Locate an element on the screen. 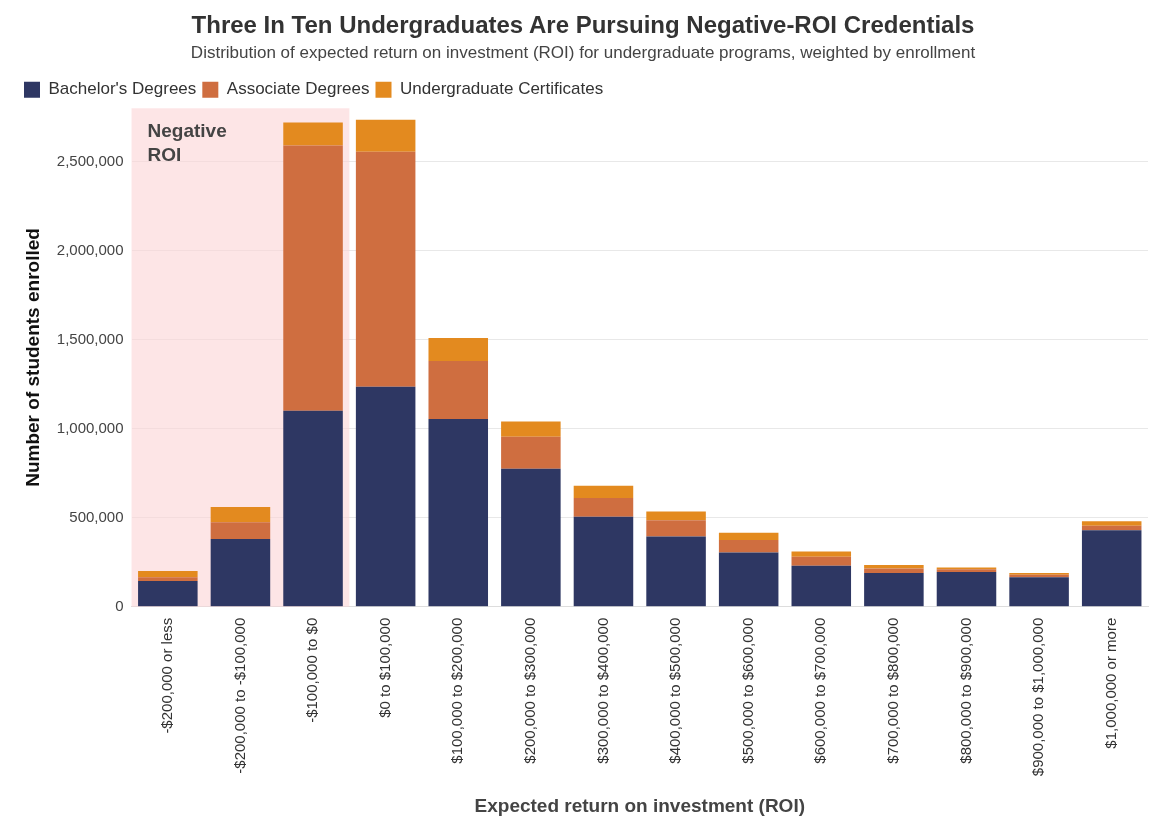 This screenshot has width=1166, height=837. x-tick-label: $1,000,000 or more is located at coordinates (1110, 683).